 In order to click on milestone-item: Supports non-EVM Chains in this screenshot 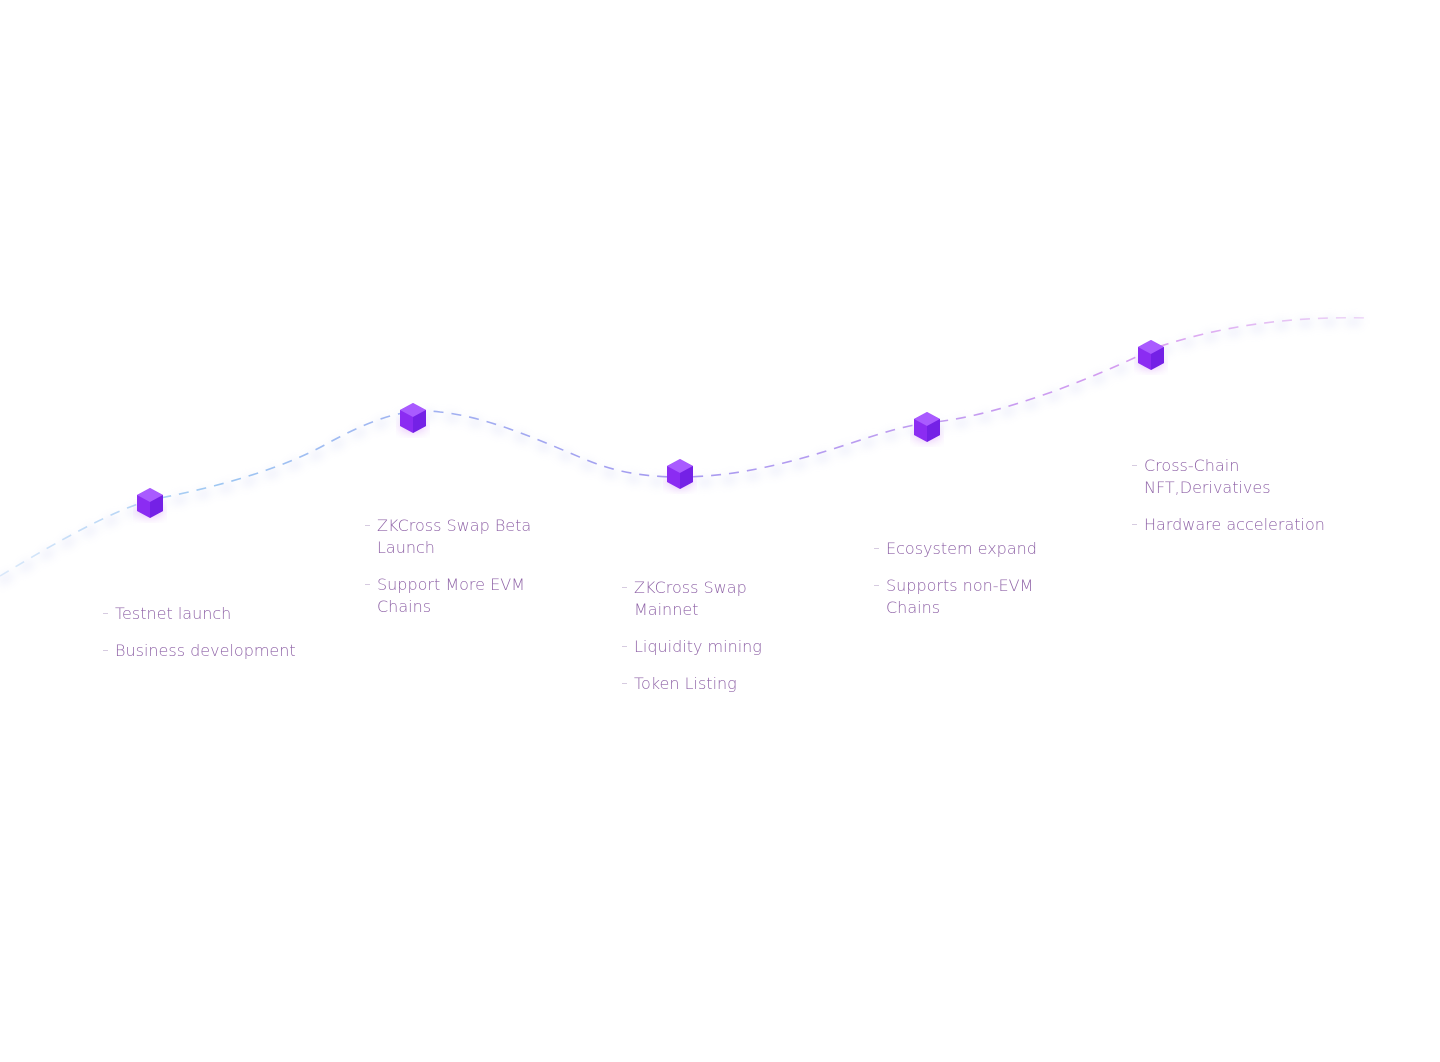, I will do `click(961, 597)`.